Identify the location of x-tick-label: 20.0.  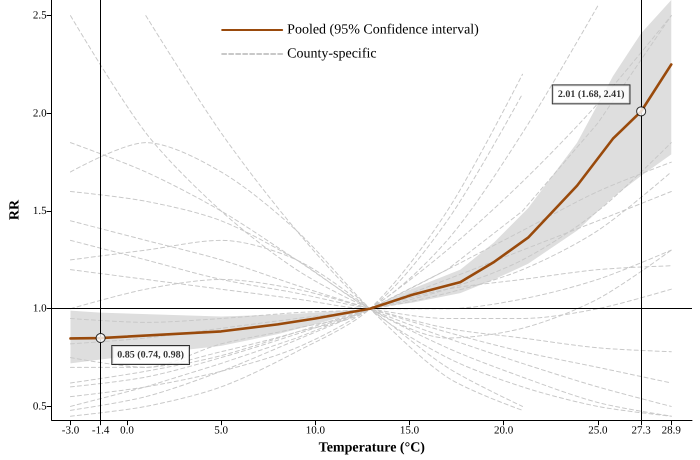
(504, 430).